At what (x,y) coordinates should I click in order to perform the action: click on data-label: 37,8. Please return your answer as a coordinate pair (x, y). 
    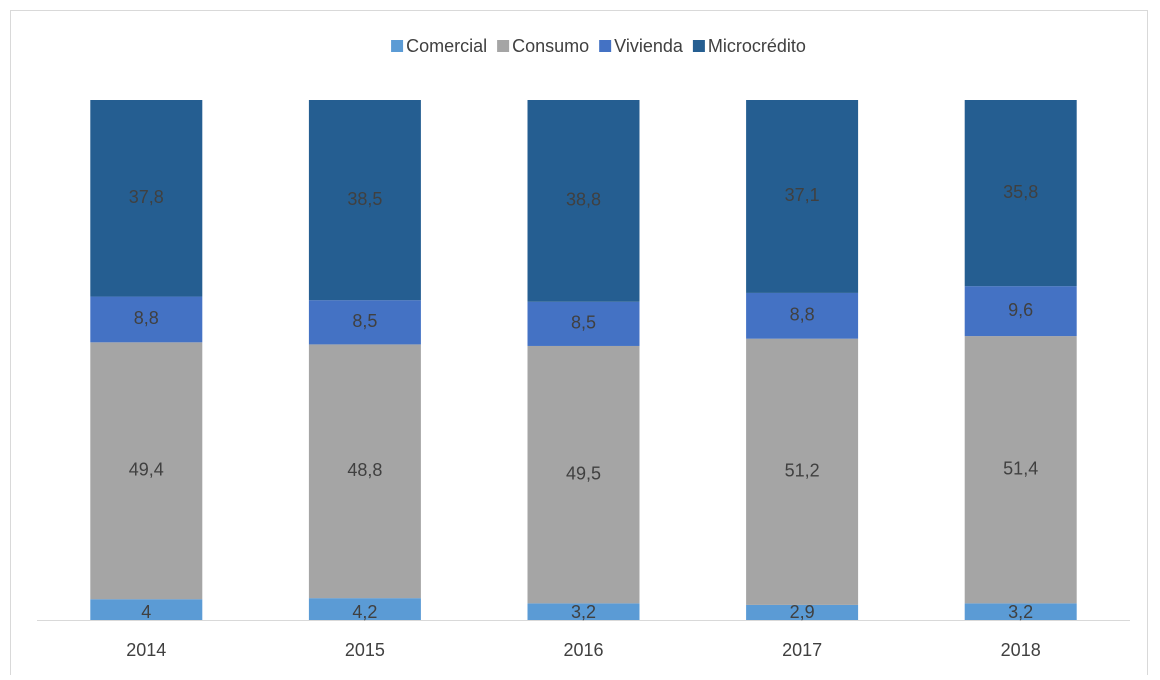
    Looking at the image, I should click on (146, 197).